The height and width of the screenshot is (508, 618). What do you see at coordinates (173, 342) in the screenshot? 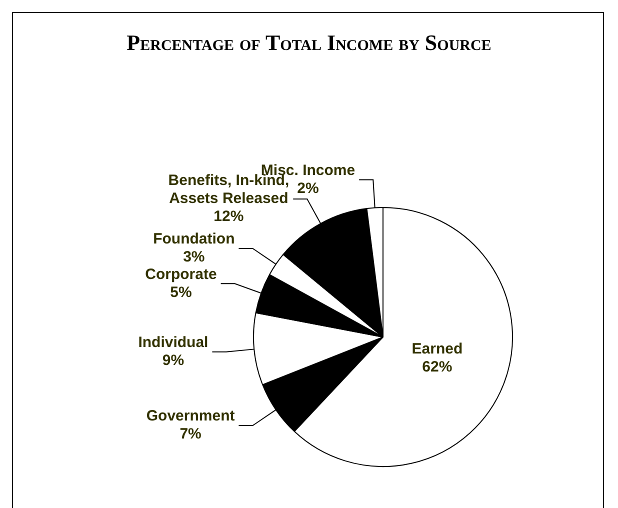
I see `slice-label: Individual` at bounding box center [173, 342].